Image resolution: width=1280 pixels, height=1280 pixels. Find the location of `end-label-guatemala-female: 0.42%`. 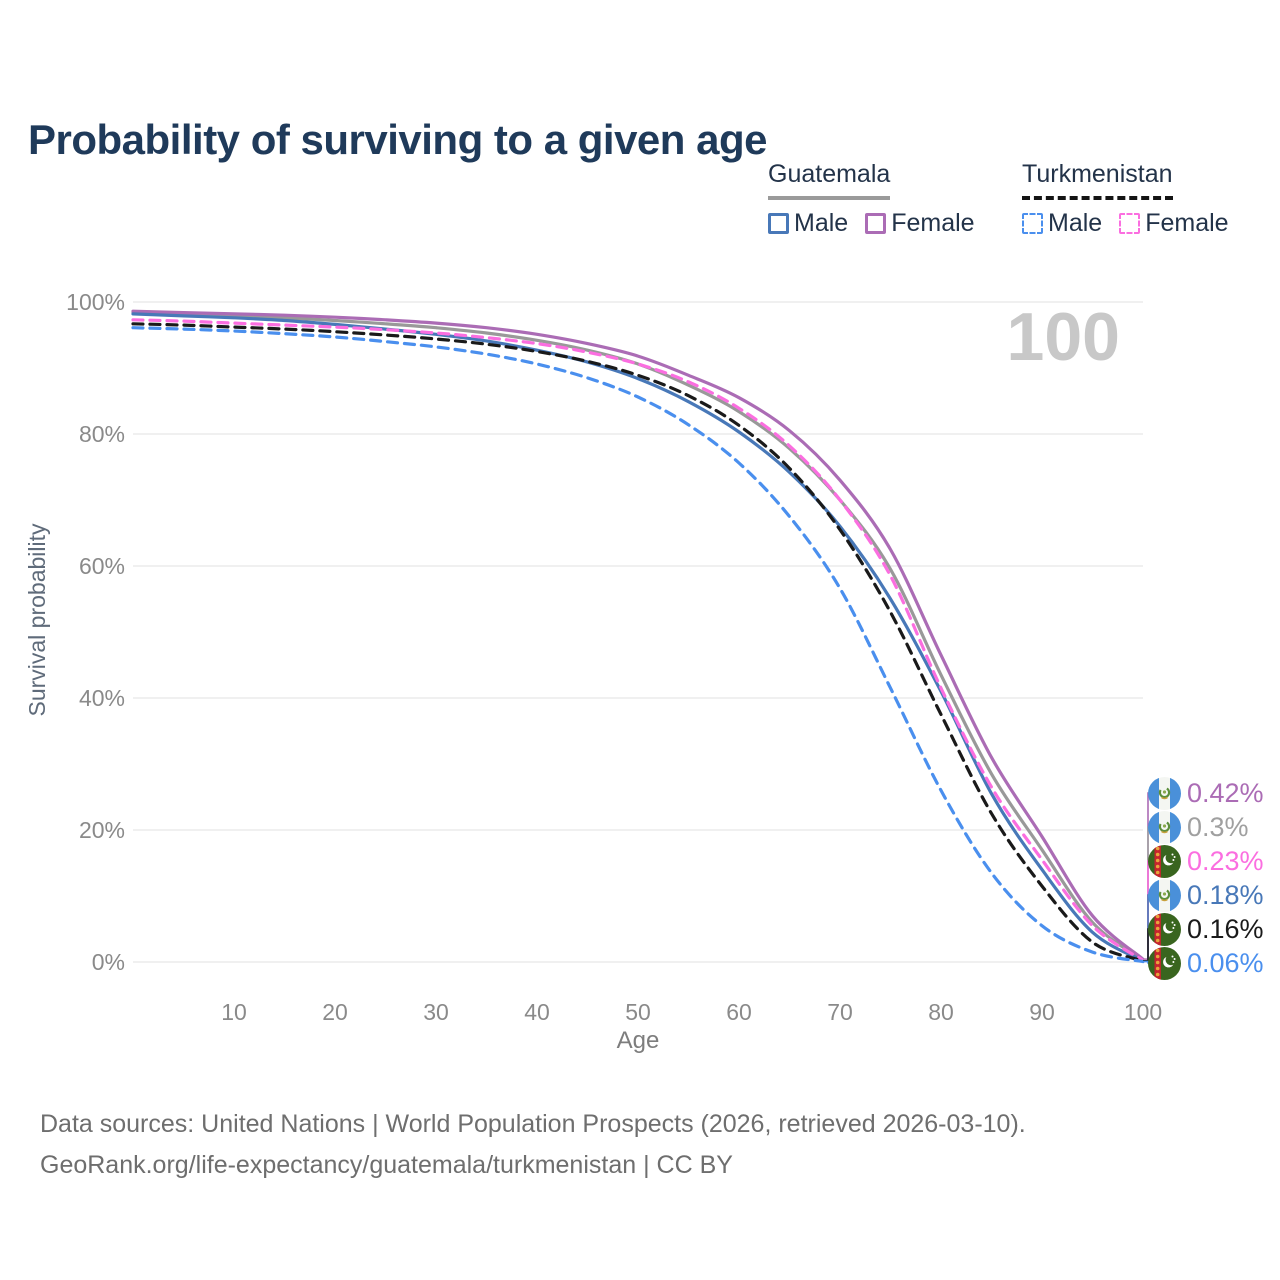

end-label-guatemala-female: 0.42% is located at coordinates (1206, 793).